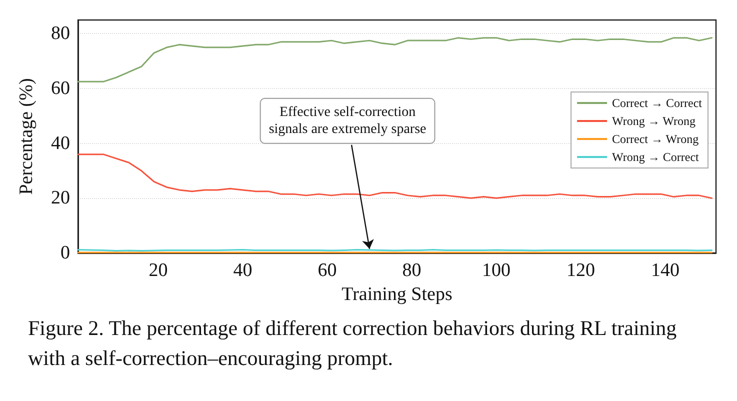  Describe the element at coordinates (655, 139) in the screenshot. I see `legend-label: Correct → Wrong` at that location.